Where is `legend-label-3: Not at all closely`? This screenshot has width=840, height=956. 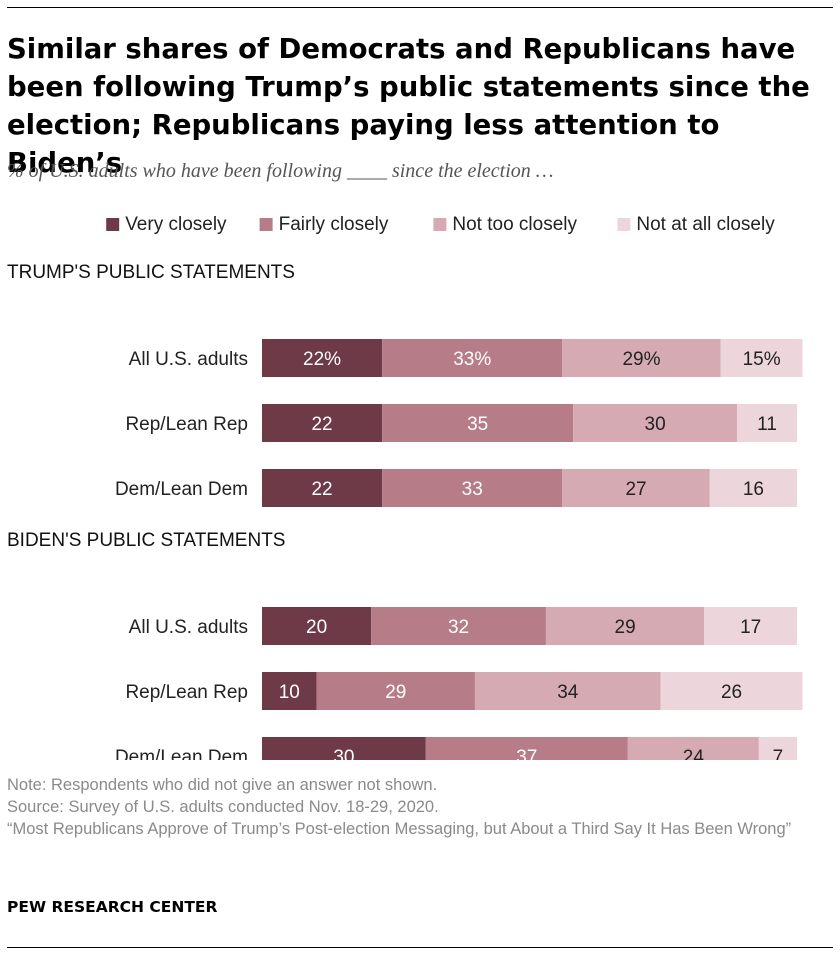
legend-label-3: Not at all closely is located at coordinates (705, 224).